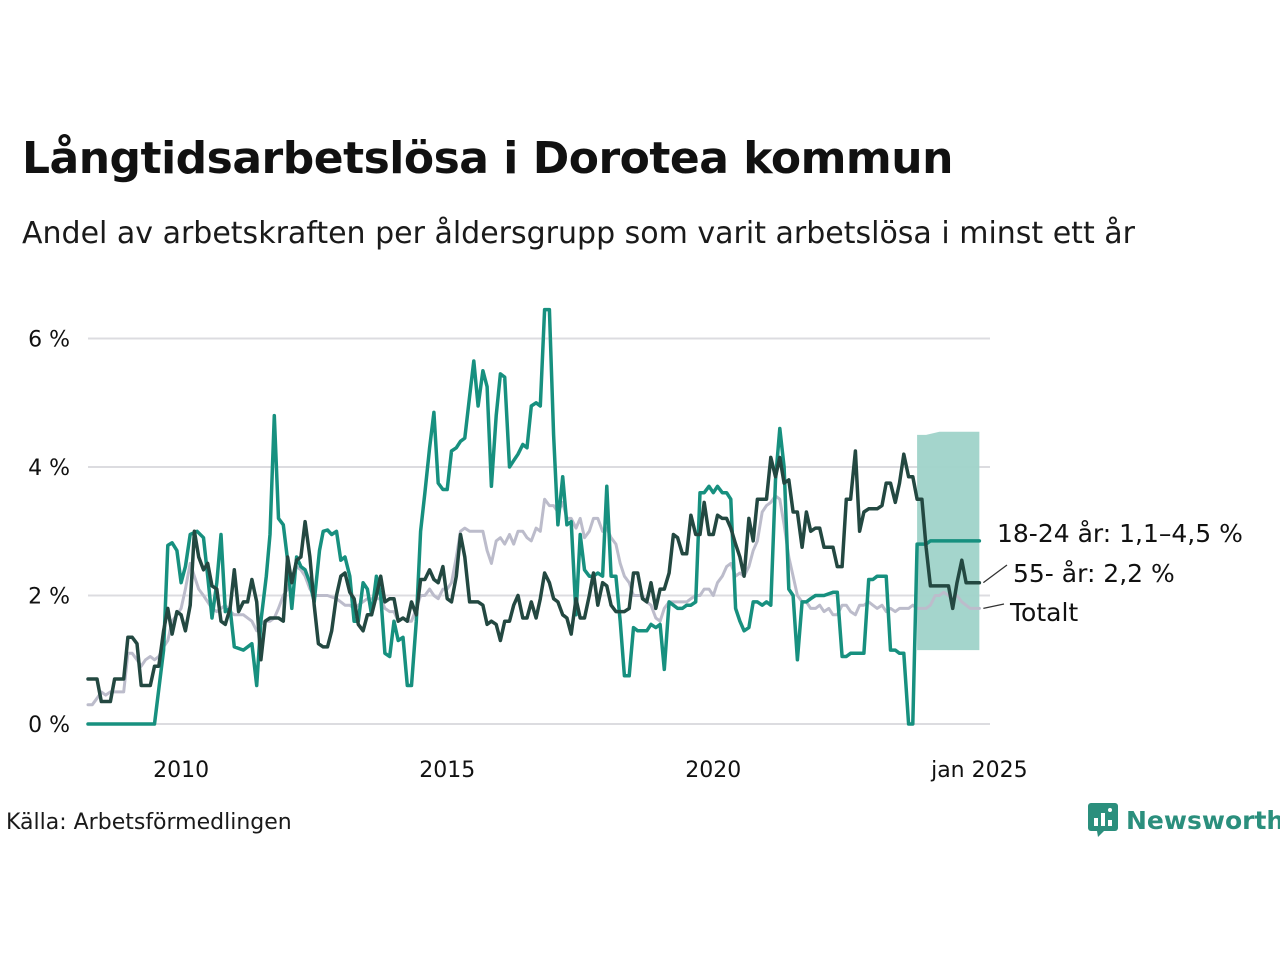  Describe the element at coordinates (713, 770) in the screenshot. I see `x-tick-label: 2020` at that location.